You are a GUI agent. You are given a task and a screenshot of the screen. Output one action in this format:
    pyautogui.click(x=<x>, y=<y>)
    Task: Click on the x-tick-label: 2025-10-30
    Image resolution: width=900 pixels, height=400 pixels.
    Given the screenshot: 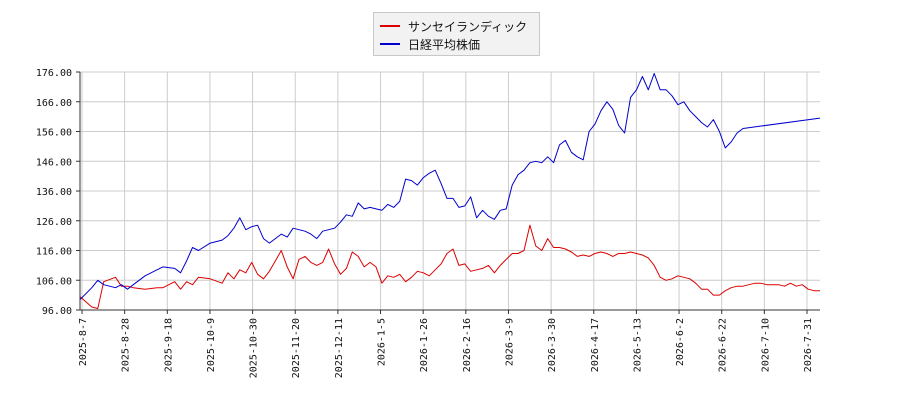 What is the action you would take?
    pyautogui.click(x=254, y=348)
    